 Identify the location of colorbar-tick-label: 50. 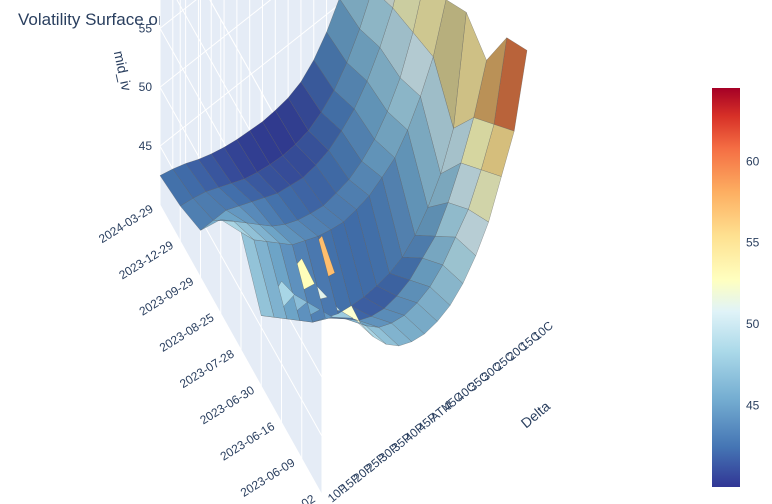
(753, 324).